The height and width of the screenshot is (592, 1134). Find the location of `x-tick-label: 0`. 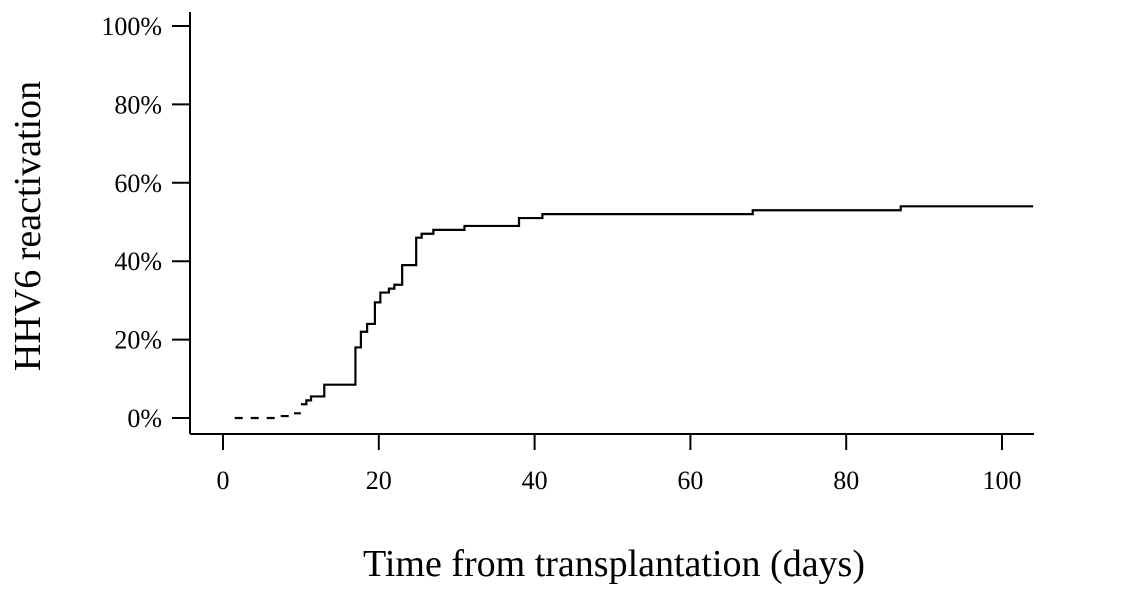

x-tick-label: 0 is located at coordinates (223, 480).